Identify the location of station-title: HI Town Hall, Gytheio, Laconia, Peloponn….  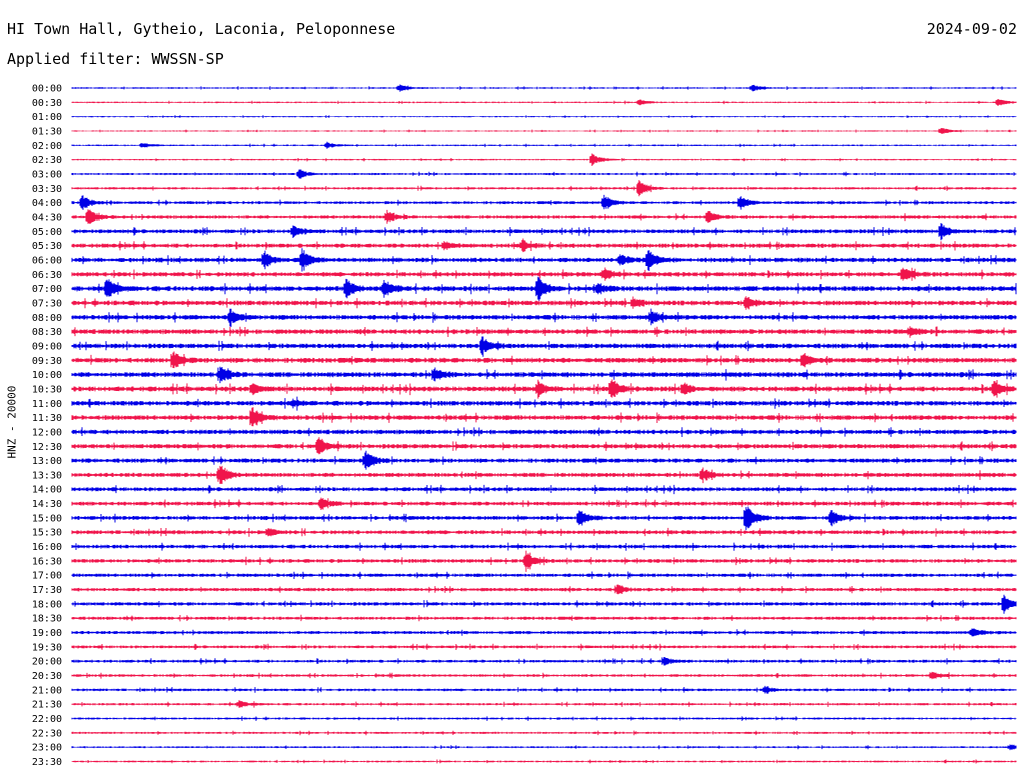
(201, 29).